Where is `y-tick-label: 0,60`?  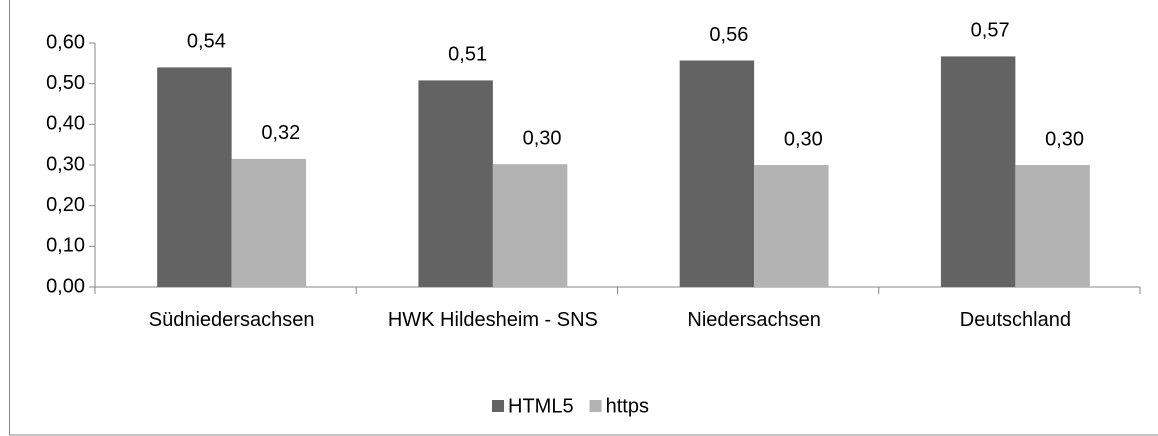 y-tick-label: 0,60 is located at coordinates (65, 42).